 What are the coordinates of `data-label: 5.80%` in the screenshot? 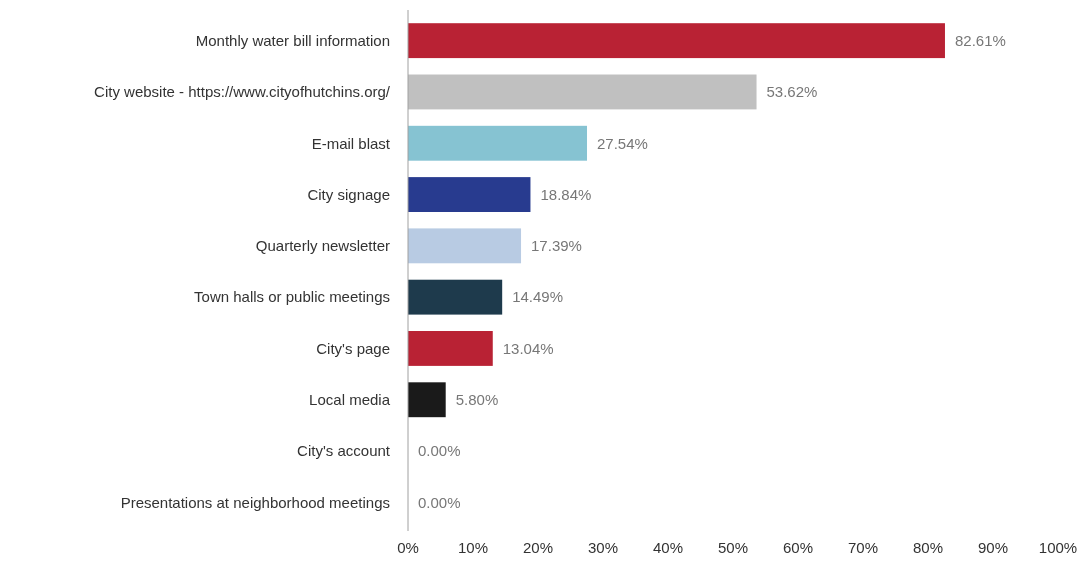 It's located at (477, 399).